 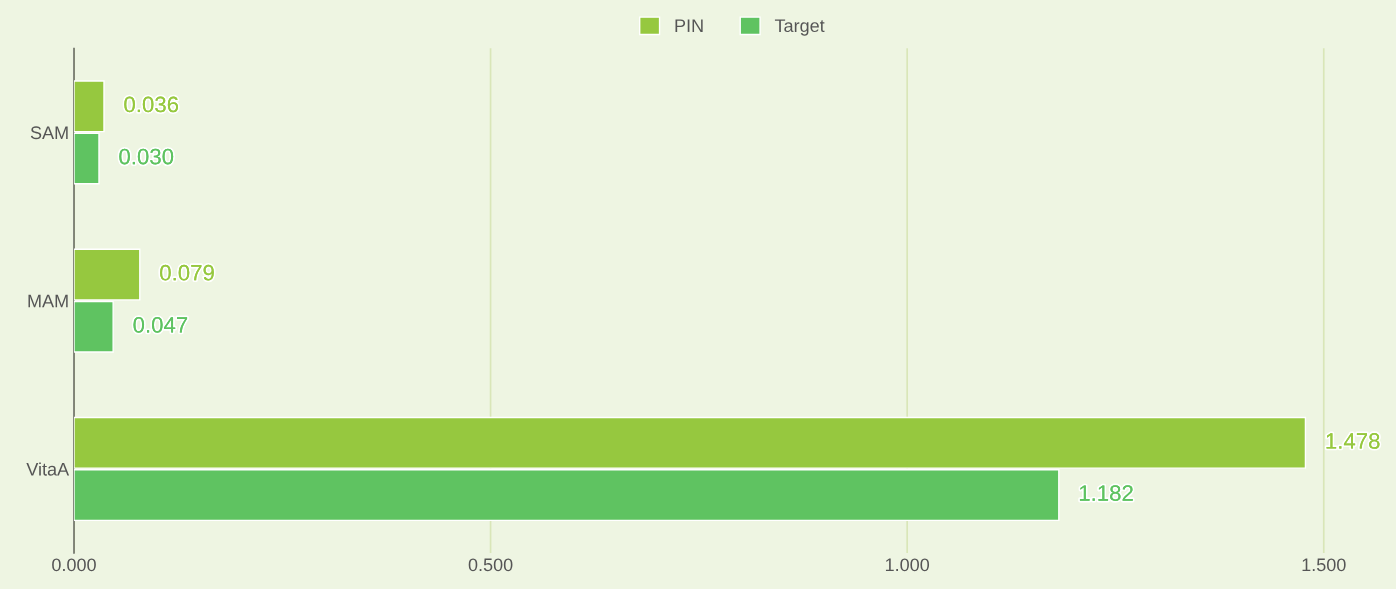 What do you see at coordinates (48, 469) in the screenshot?
I see `y-tick-label: VitaA` at bounding box center [48, 469].